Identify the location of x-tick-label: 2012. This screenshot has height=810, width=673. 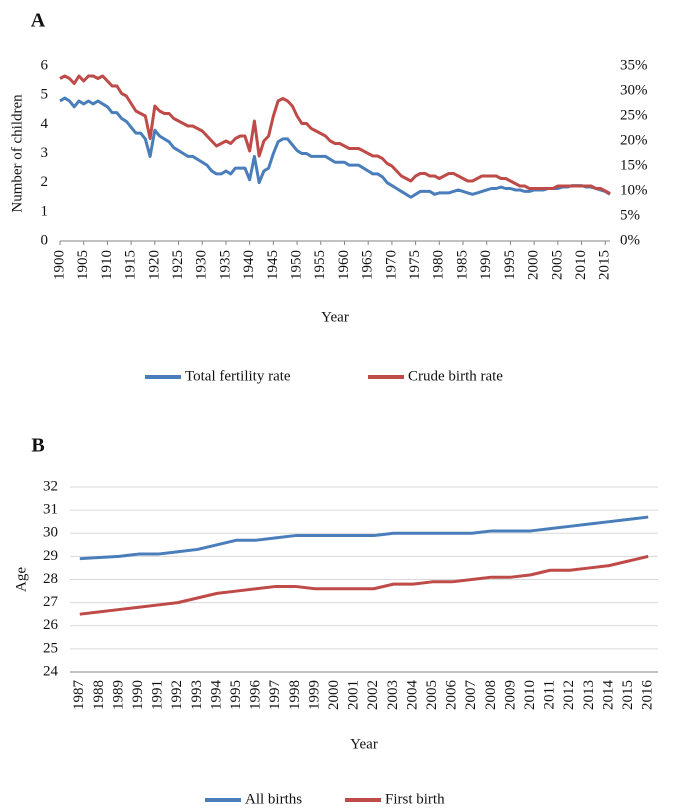
(569, 695).